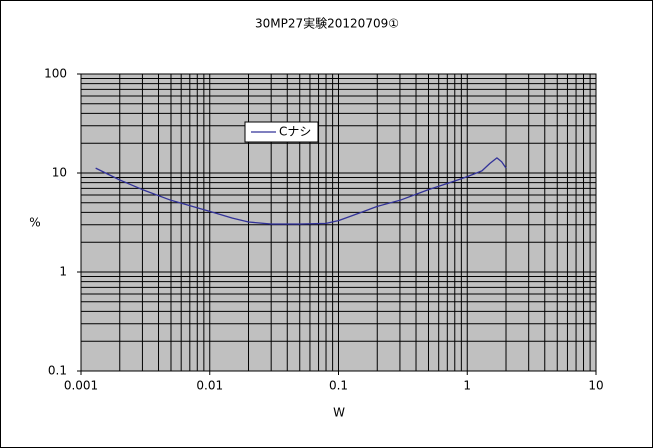  I want to click on x-tick-label: 10, so click(595, 386).